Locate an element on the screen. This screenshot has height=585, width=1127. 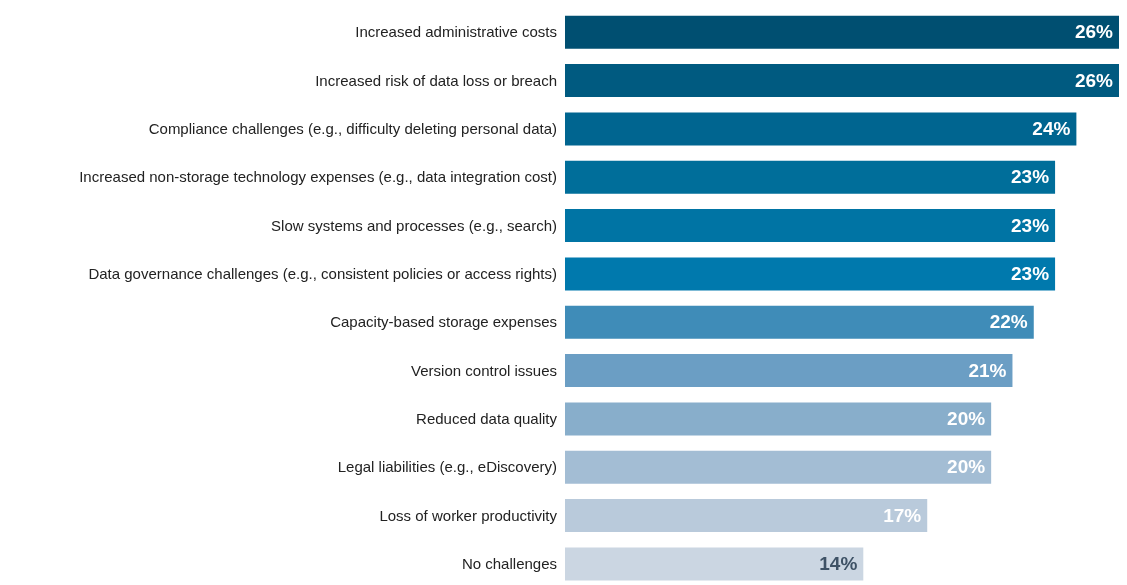
data-label: 14% is located at coordinates (838, 563).